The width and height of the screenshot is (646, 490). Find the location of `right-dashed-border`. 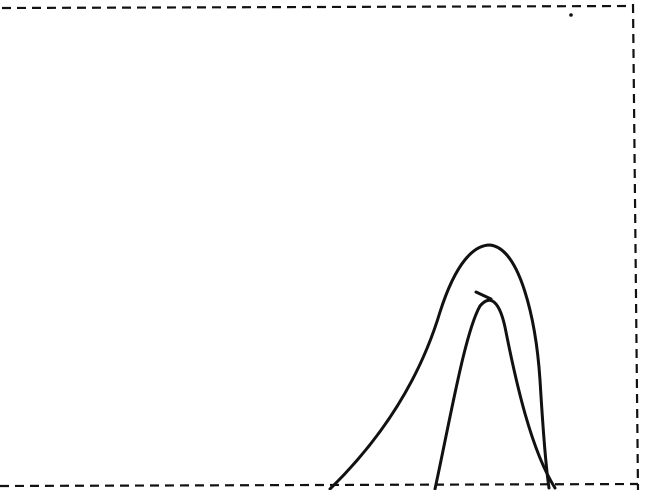

right-dashed-border is located at coordinates (635, 246).